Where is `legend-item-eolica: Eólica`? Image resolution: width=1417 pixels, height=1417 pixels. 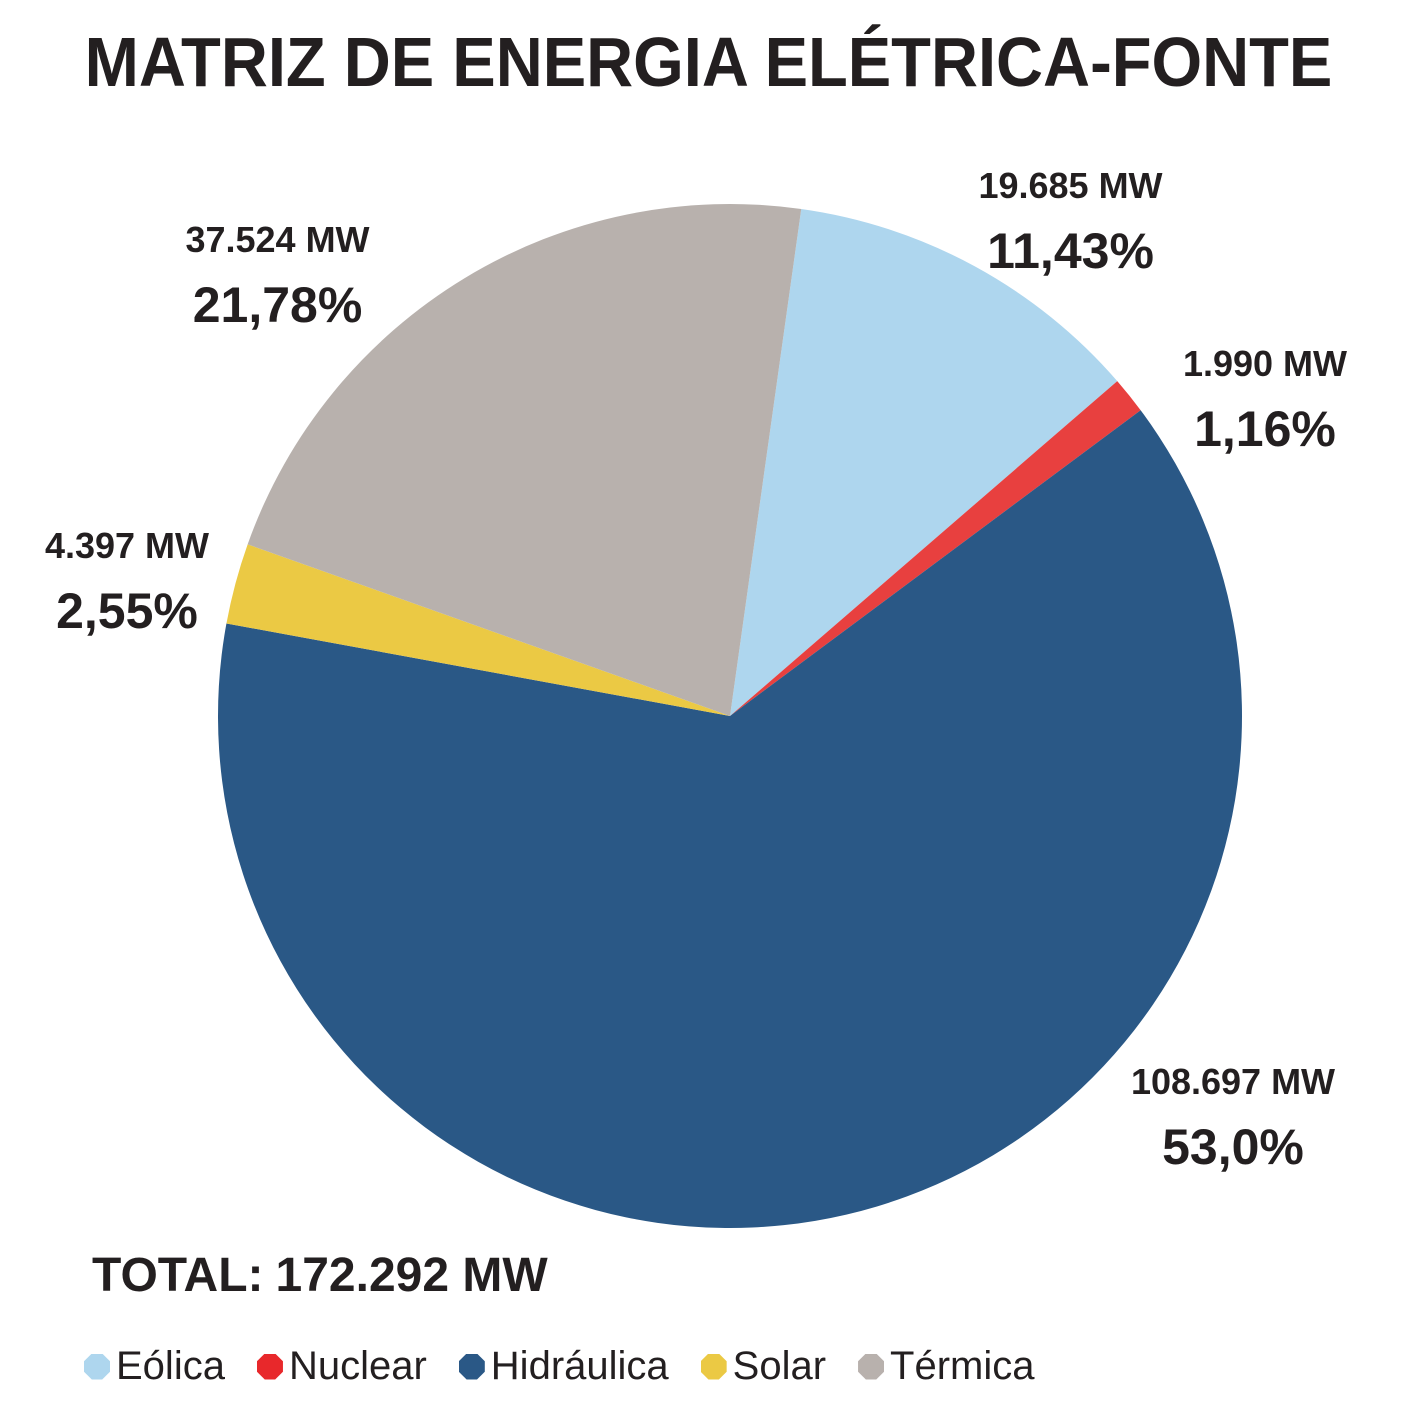
legend-item-eolica: Eólica is located at coordinates (154, 1366).